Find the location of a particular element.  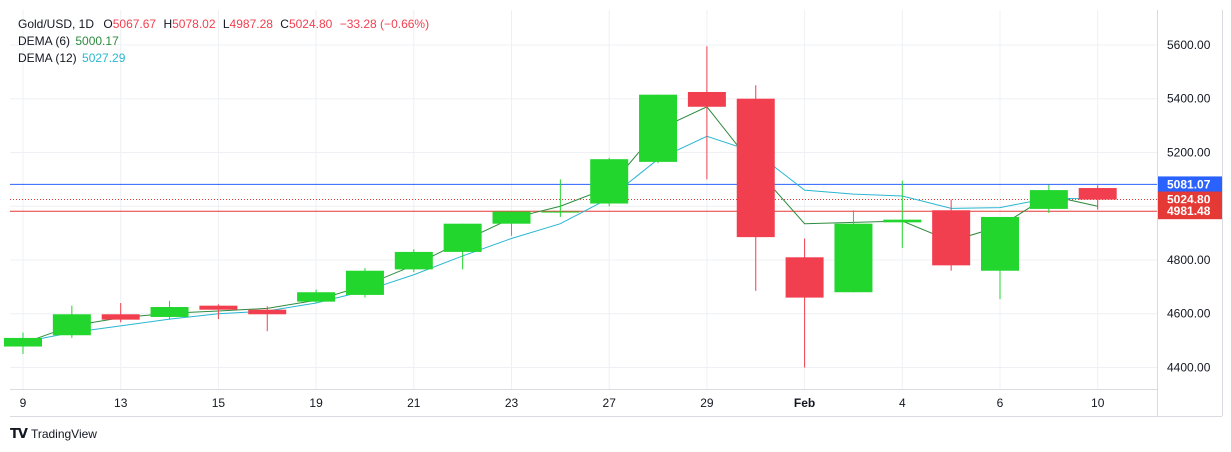

x-tick-label: 21 is located at coordinates (414, 403).